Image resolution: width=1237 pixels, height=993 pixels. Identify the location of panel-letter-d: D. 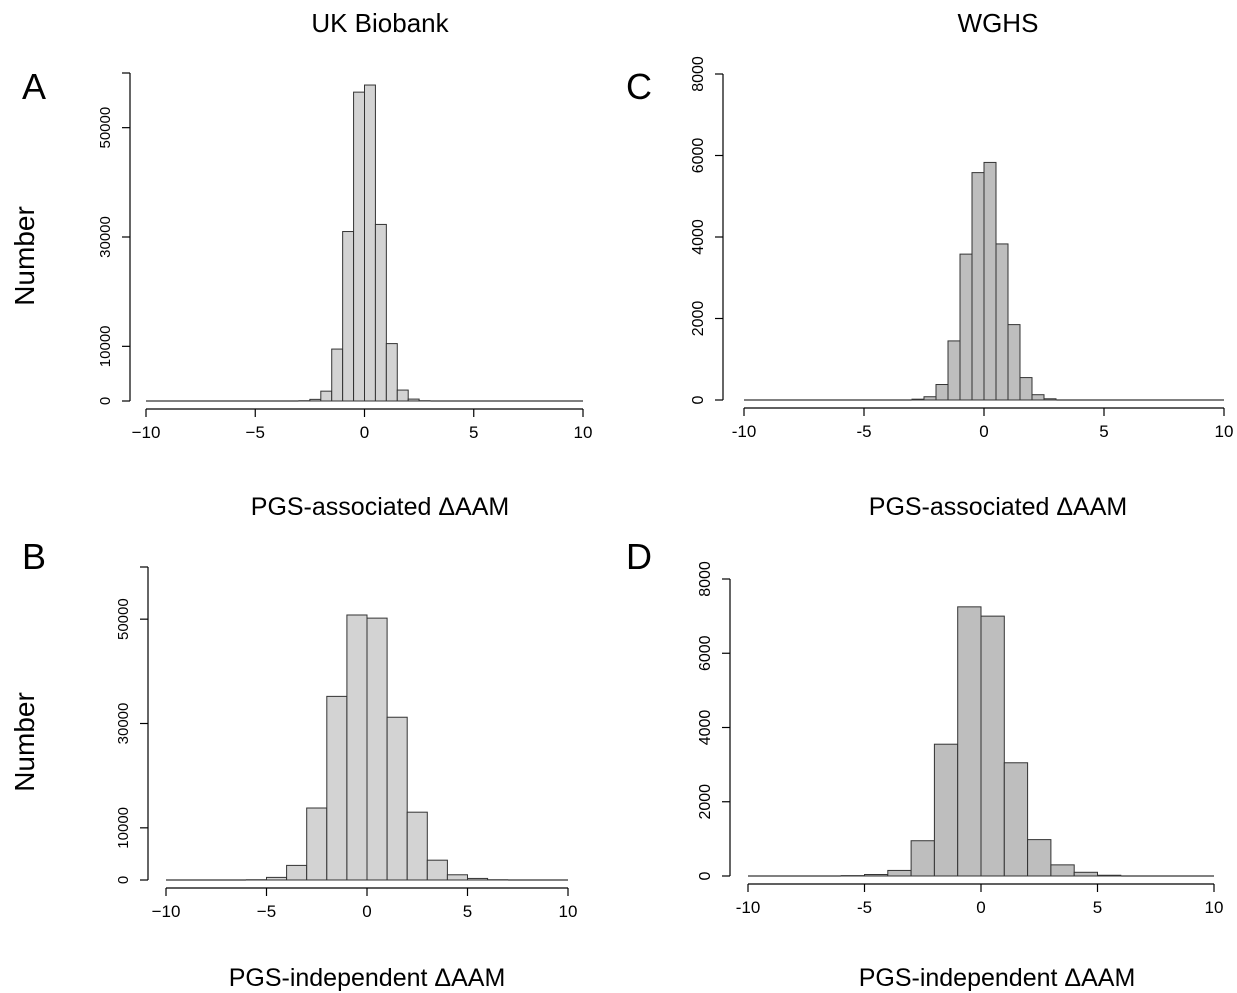
(639, 556).